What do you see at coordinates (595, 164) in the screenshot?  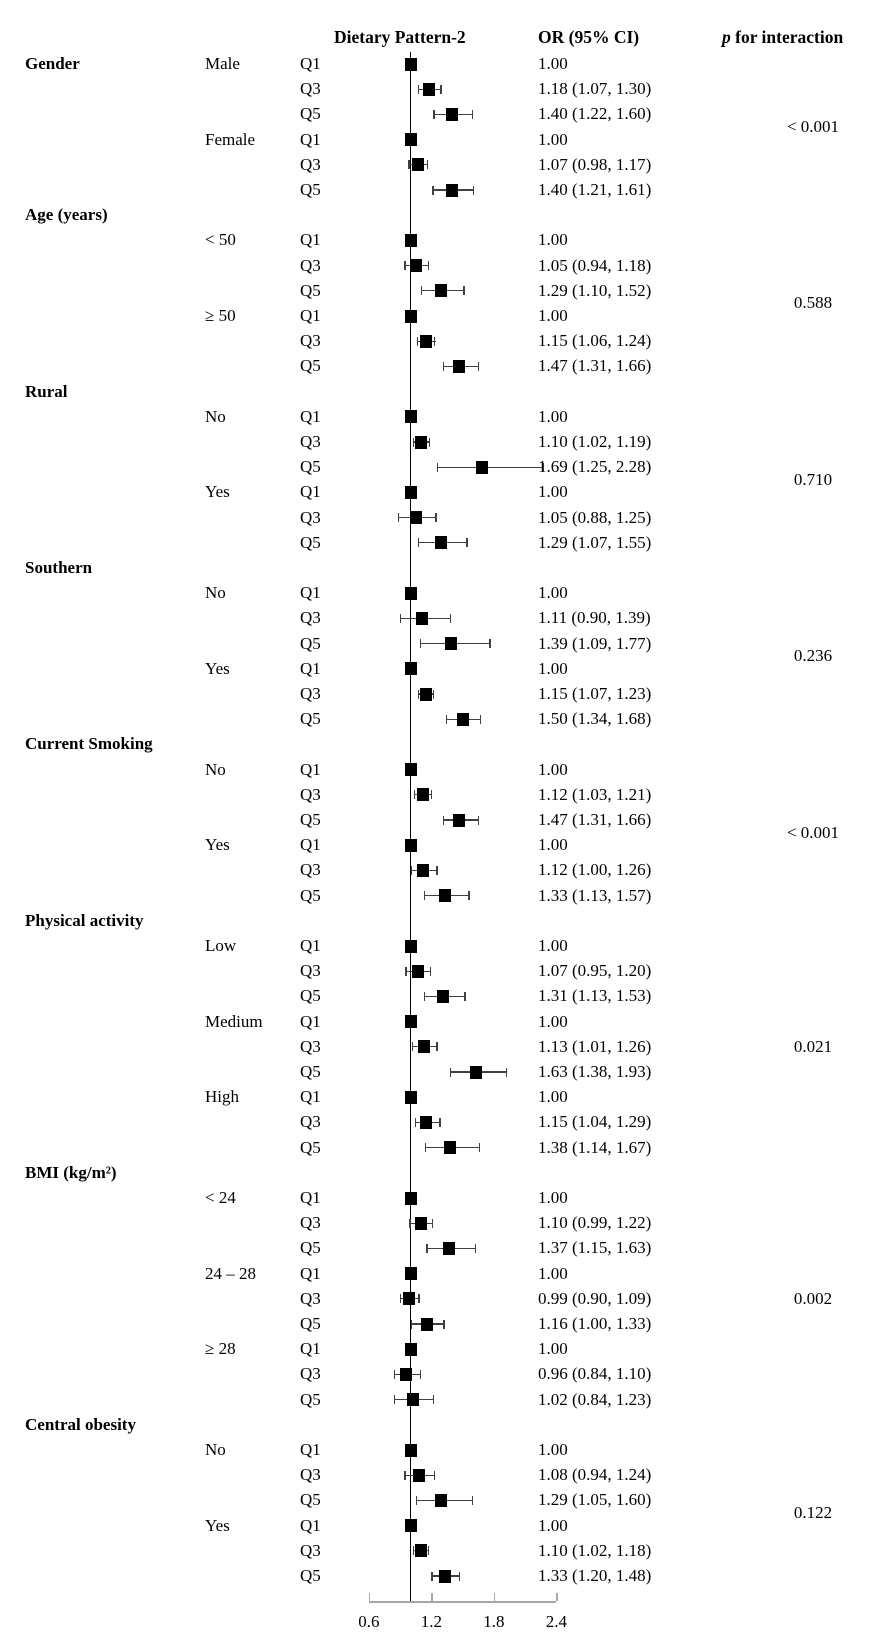 I see `or-value: 1.07 (0.98, 1.17)` at bounding box center [595, 164].